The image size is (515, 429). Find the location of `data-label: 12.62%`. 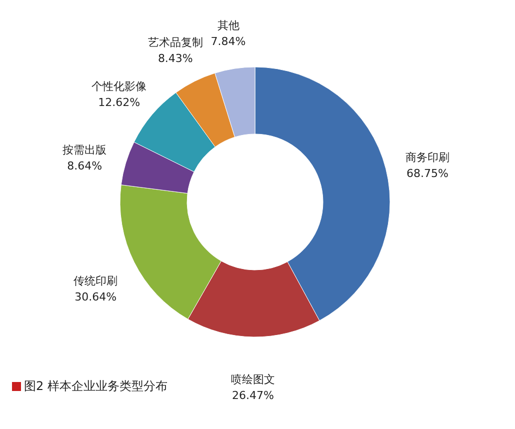

data-label: 12.62% is located at coordinates (119, 102).